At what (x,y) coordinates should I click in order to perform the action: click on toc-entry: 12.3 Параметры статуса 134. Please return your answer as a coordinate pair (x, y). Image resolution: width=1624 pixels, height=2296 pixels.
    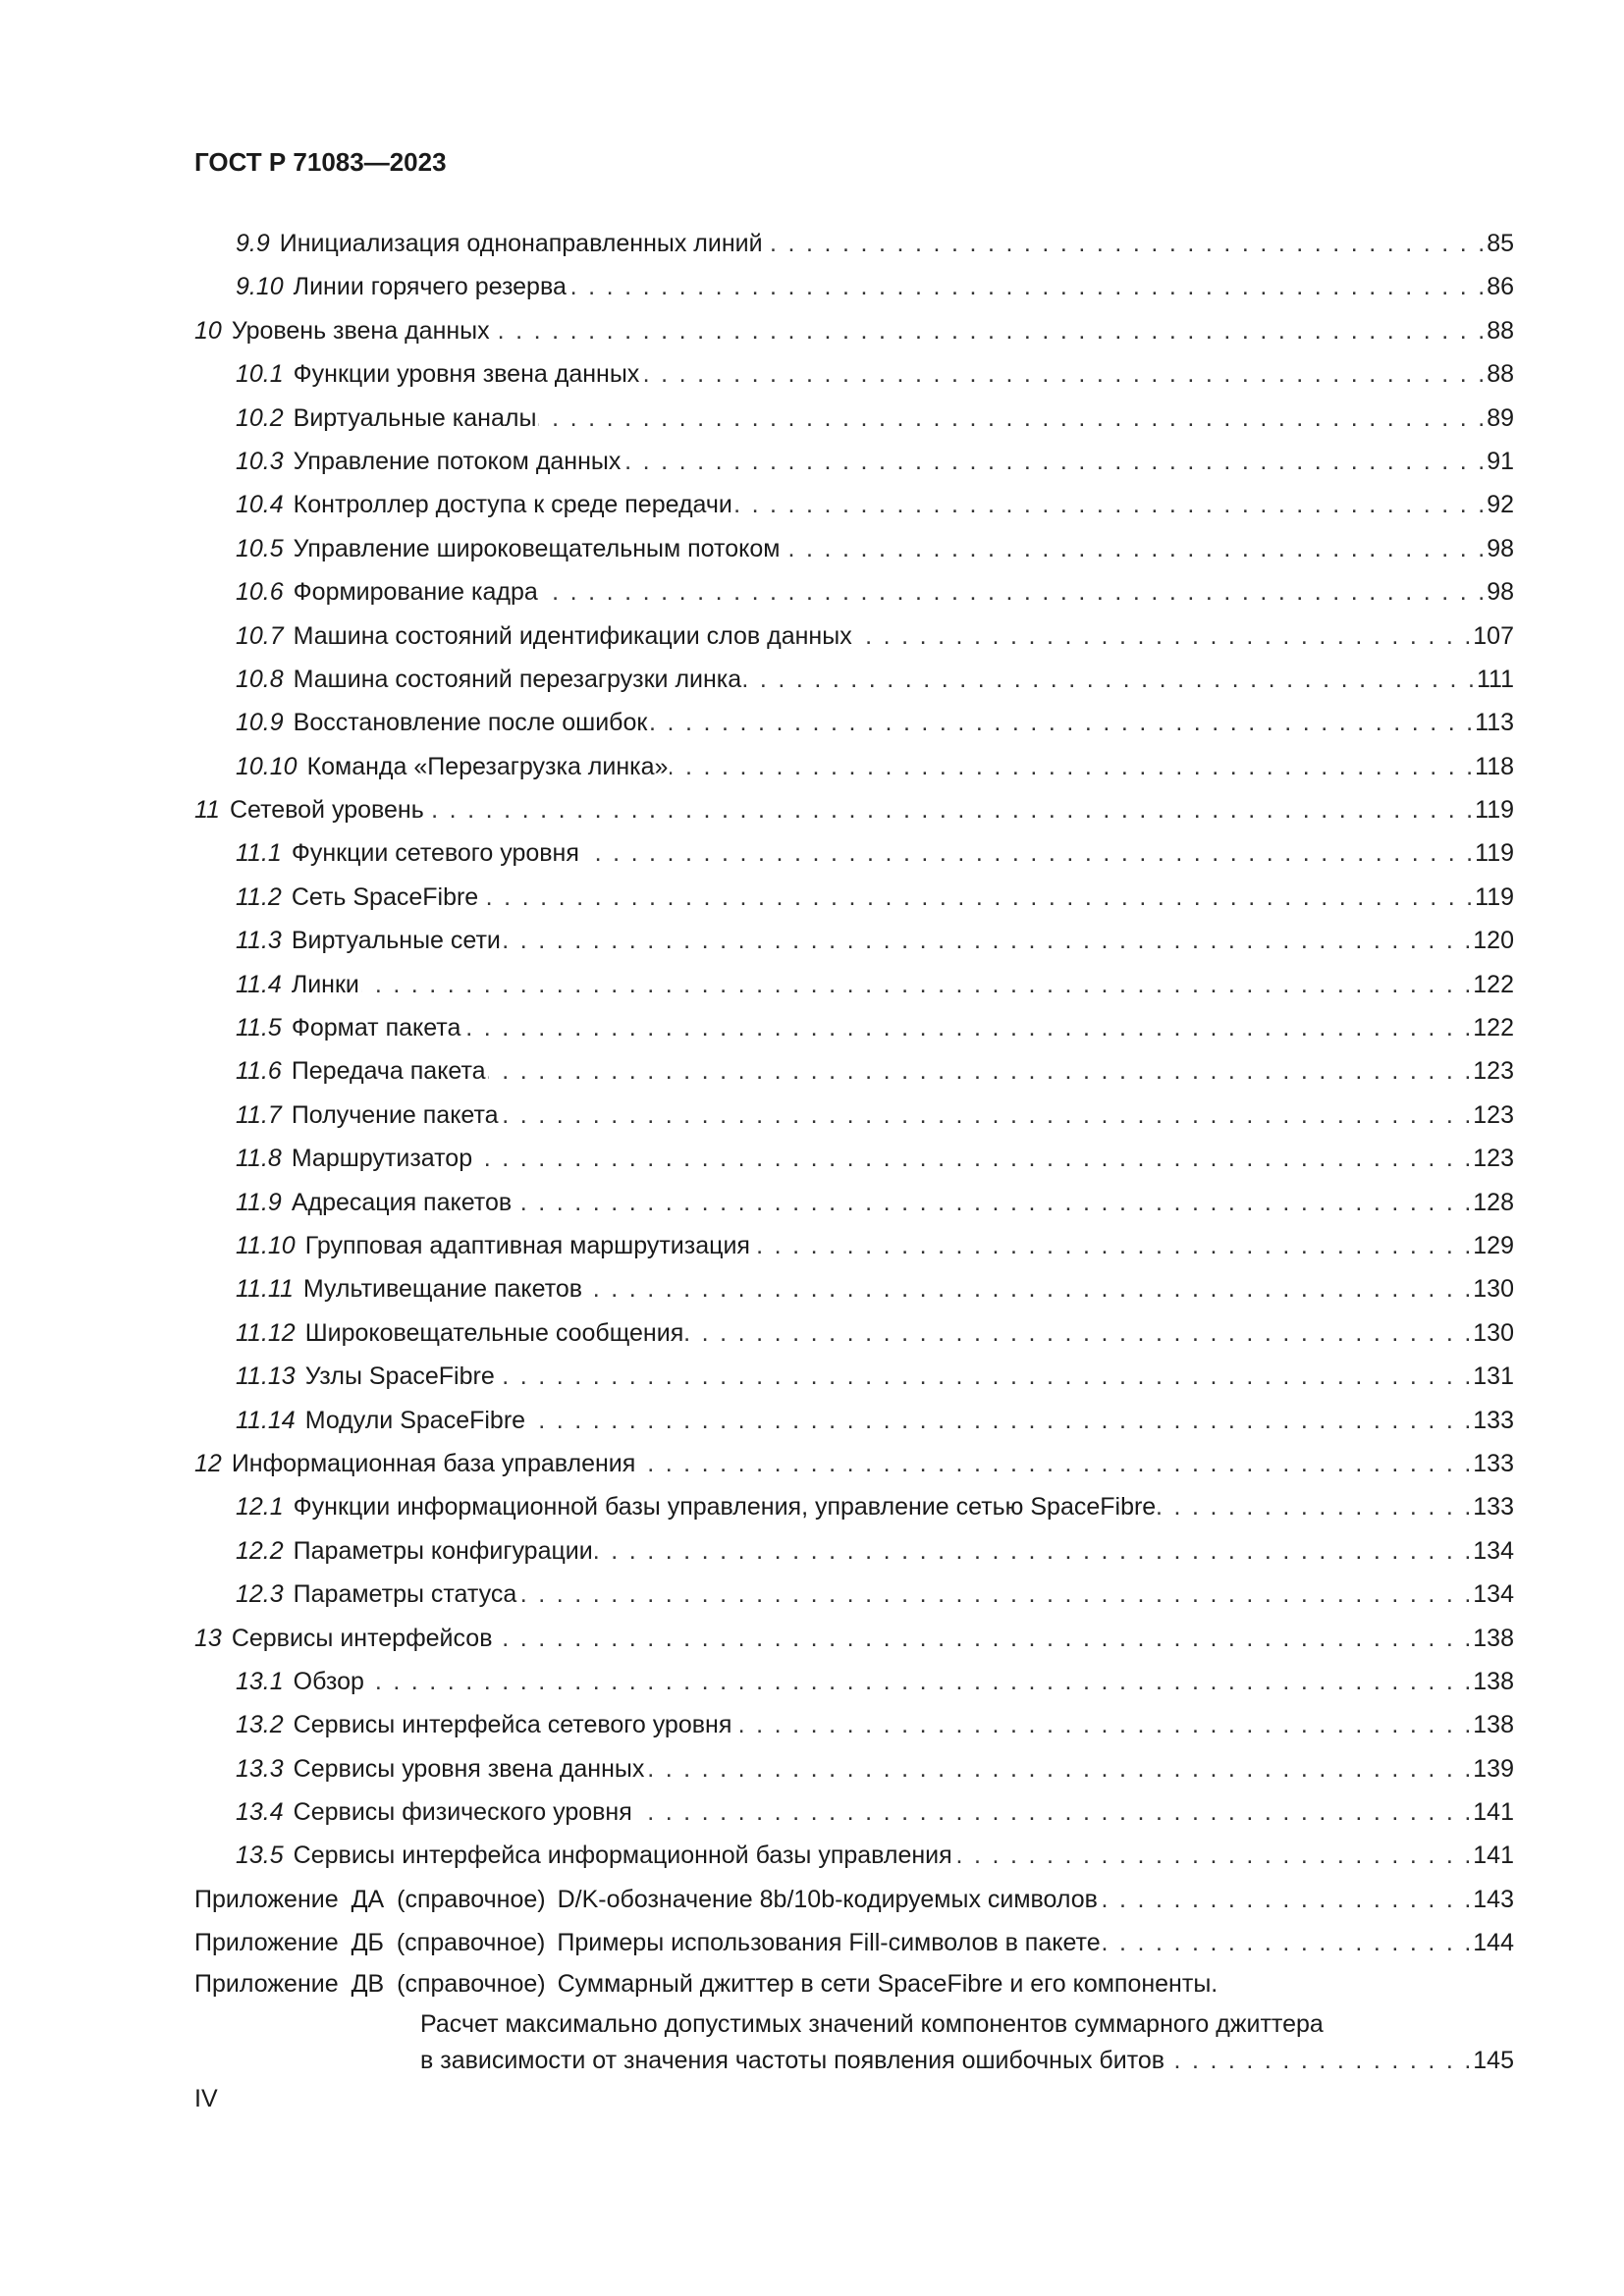
    Looking at the image, I should click on (854, 1595).